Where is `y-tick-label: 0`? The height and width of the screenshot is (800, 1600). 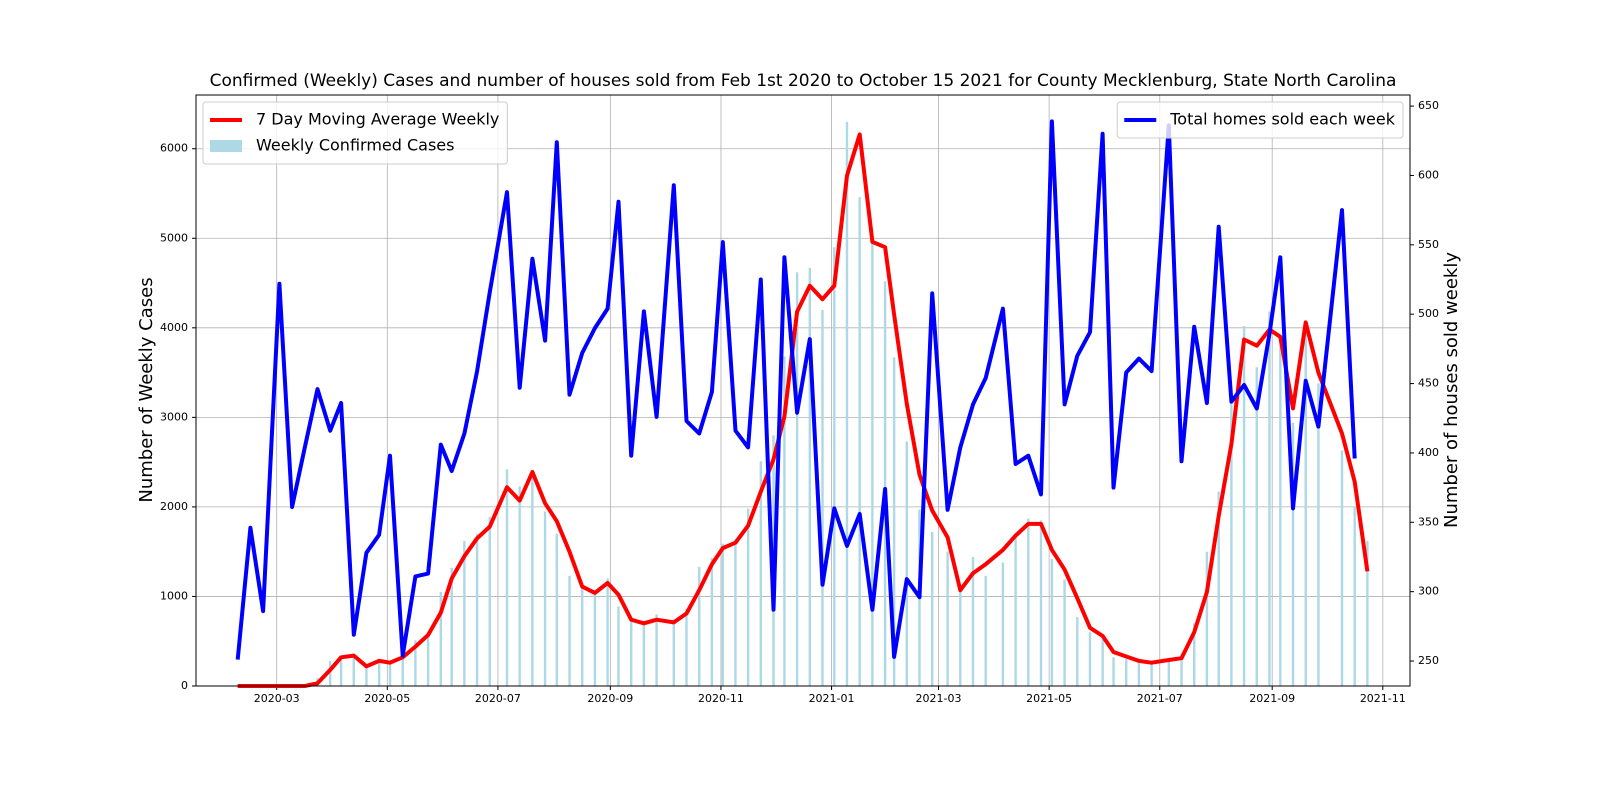
y-tick-label: 0 is located at coordinates (184, 685).